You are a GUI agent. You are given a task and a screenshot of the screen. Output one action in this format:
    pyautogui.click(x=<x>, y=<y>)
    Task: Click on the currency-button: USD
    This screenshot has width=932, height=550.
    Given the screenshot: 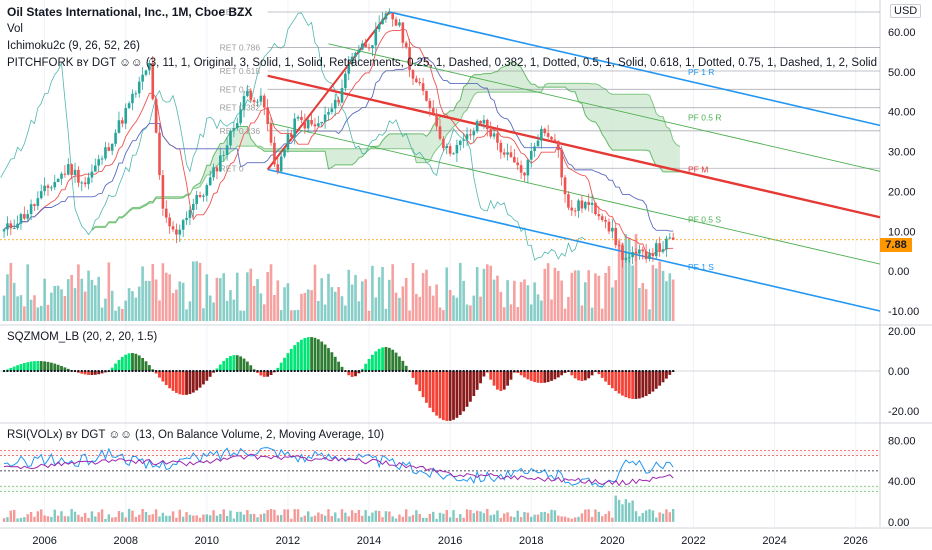 What is the action you would take?
    pyautogui.click(x=906, y=11)
    